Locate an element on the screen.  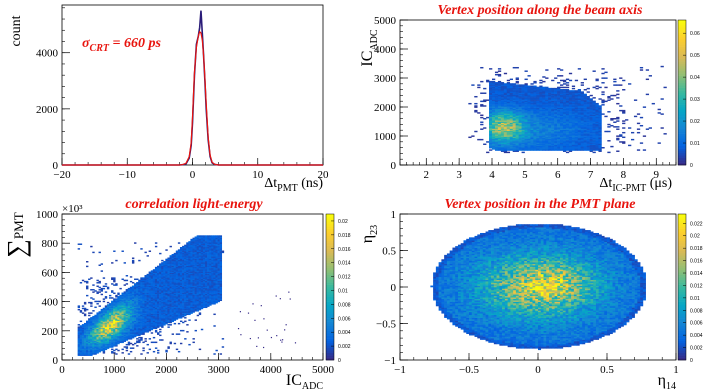
colorbar-tick-label: 0 is located at coordinates (691, 166).